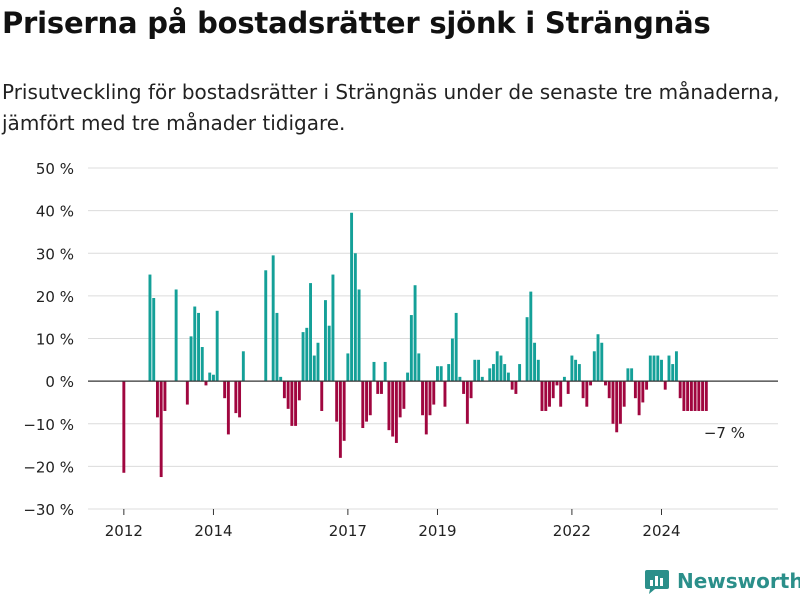  What do you see at coordinates (213, 531) in the screenshot?
I see `x-tick-label: 2014` at bounding box center [213, 531].